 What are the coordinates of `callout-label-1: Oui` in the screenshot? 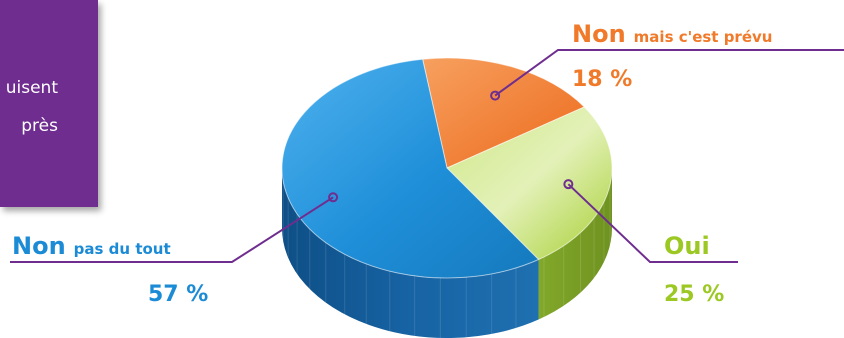 It's located at (687, 246).